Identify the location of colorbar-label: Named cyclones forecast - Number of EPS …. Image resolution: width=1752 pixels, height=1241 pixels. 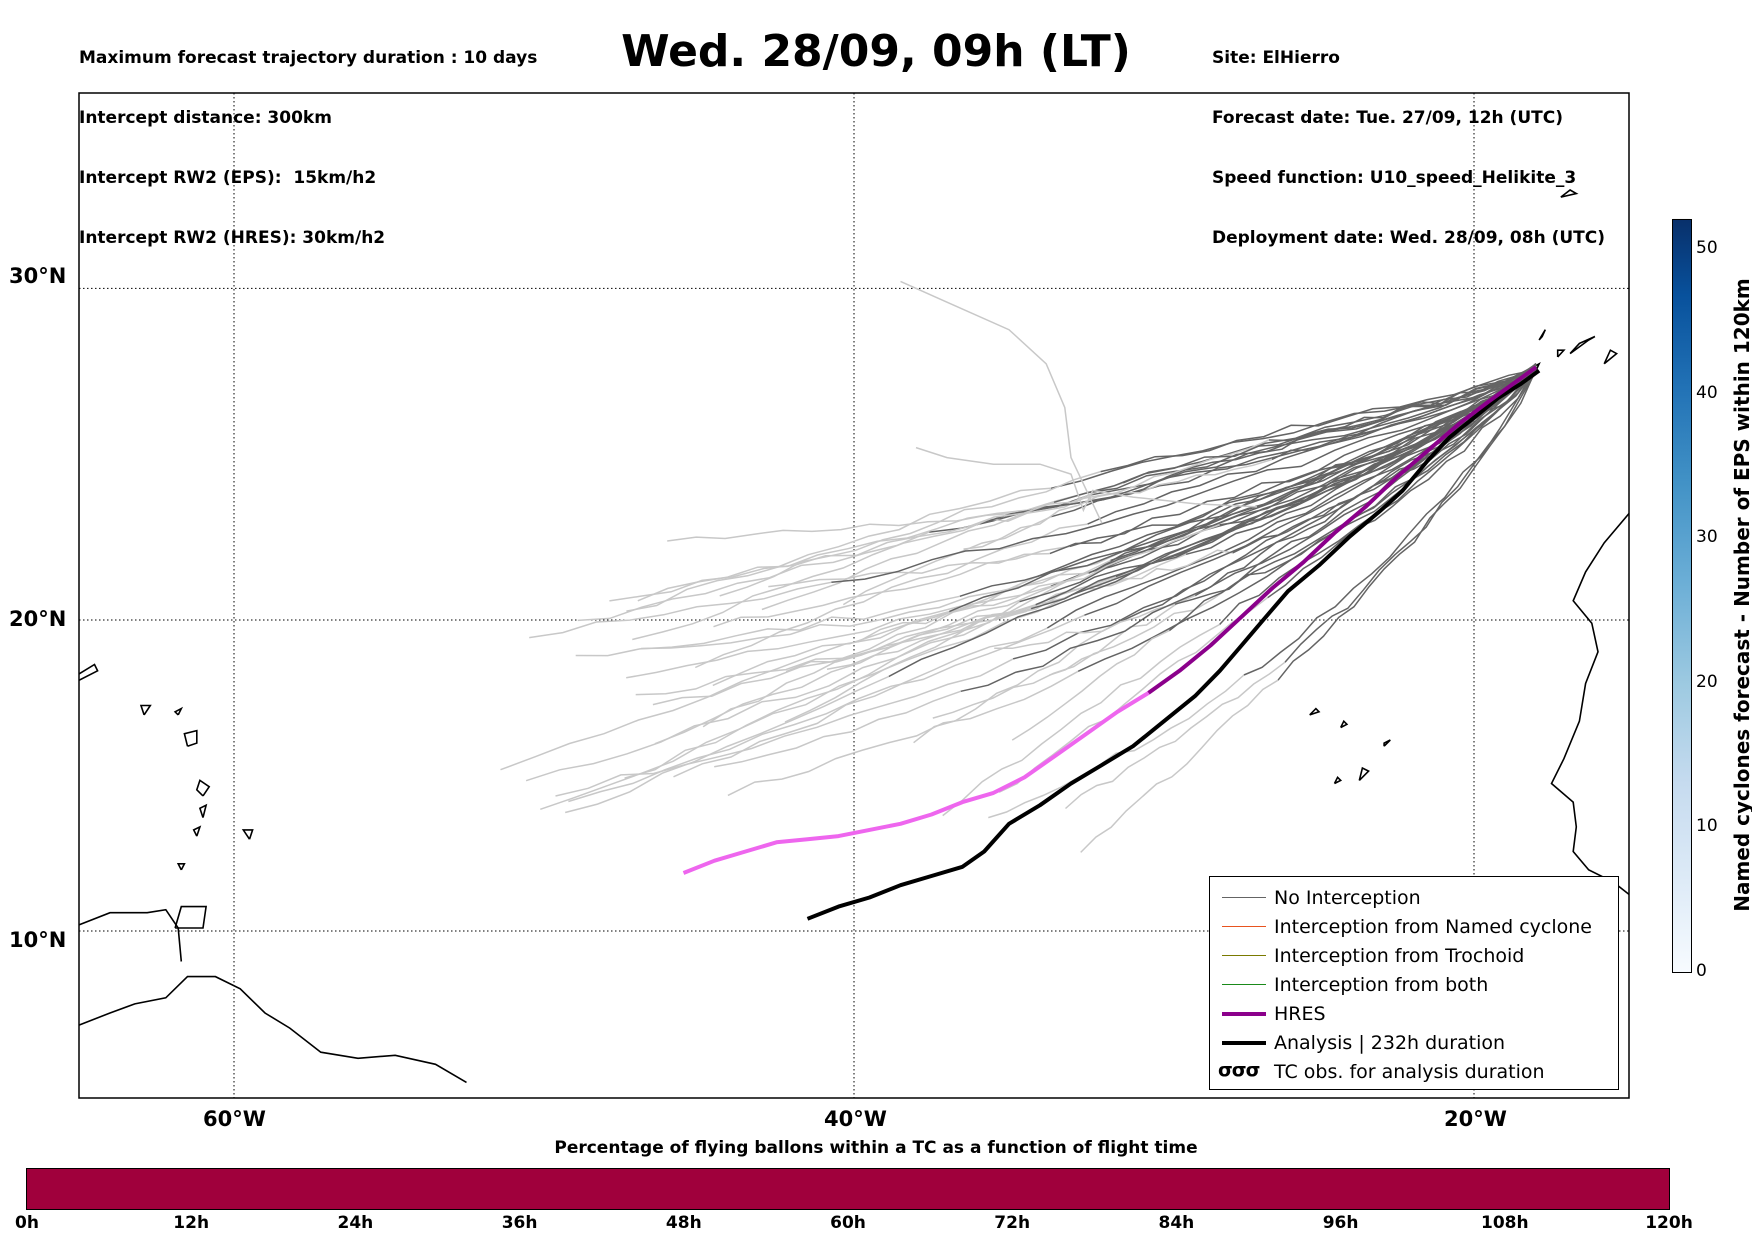
(1741, 595).